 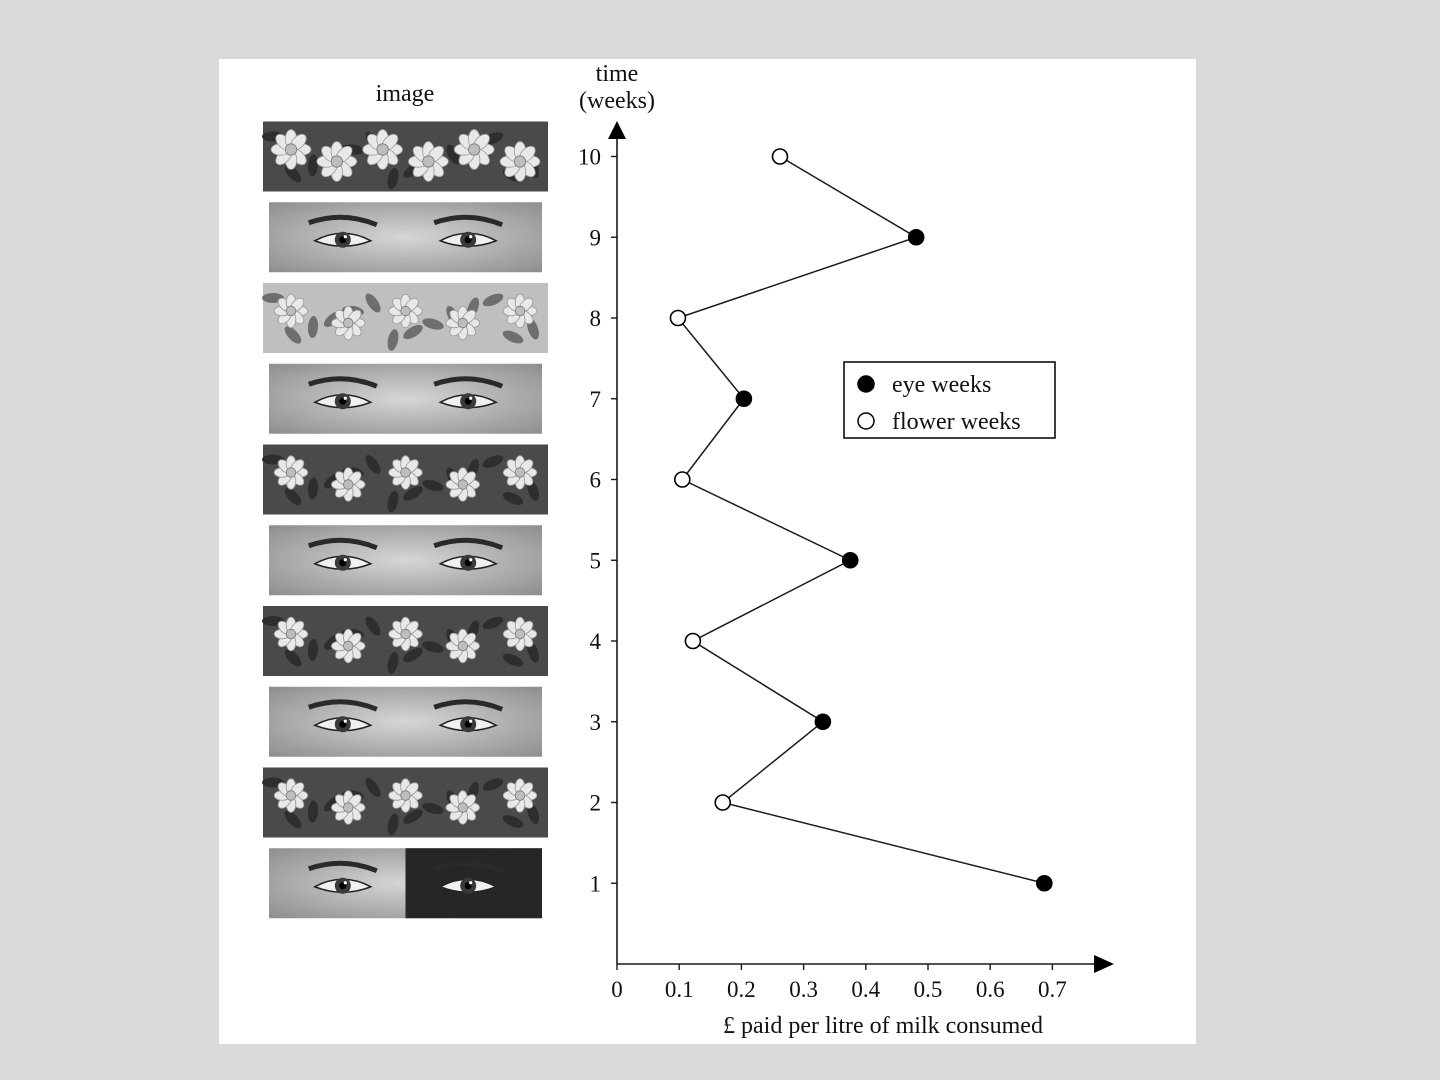 What do you see at coordinates (405, 156) in the screenshot?
I see `rose-flowers-image` at bounding box center [405, 156].